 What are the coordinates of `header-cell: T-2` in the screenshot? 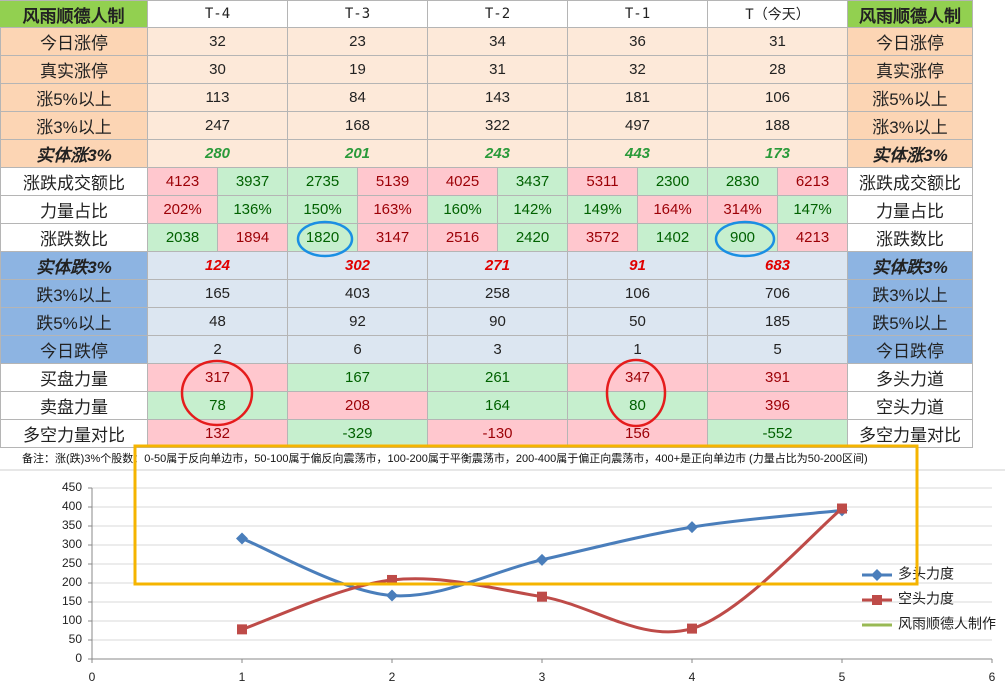 It's located at (498, 14).